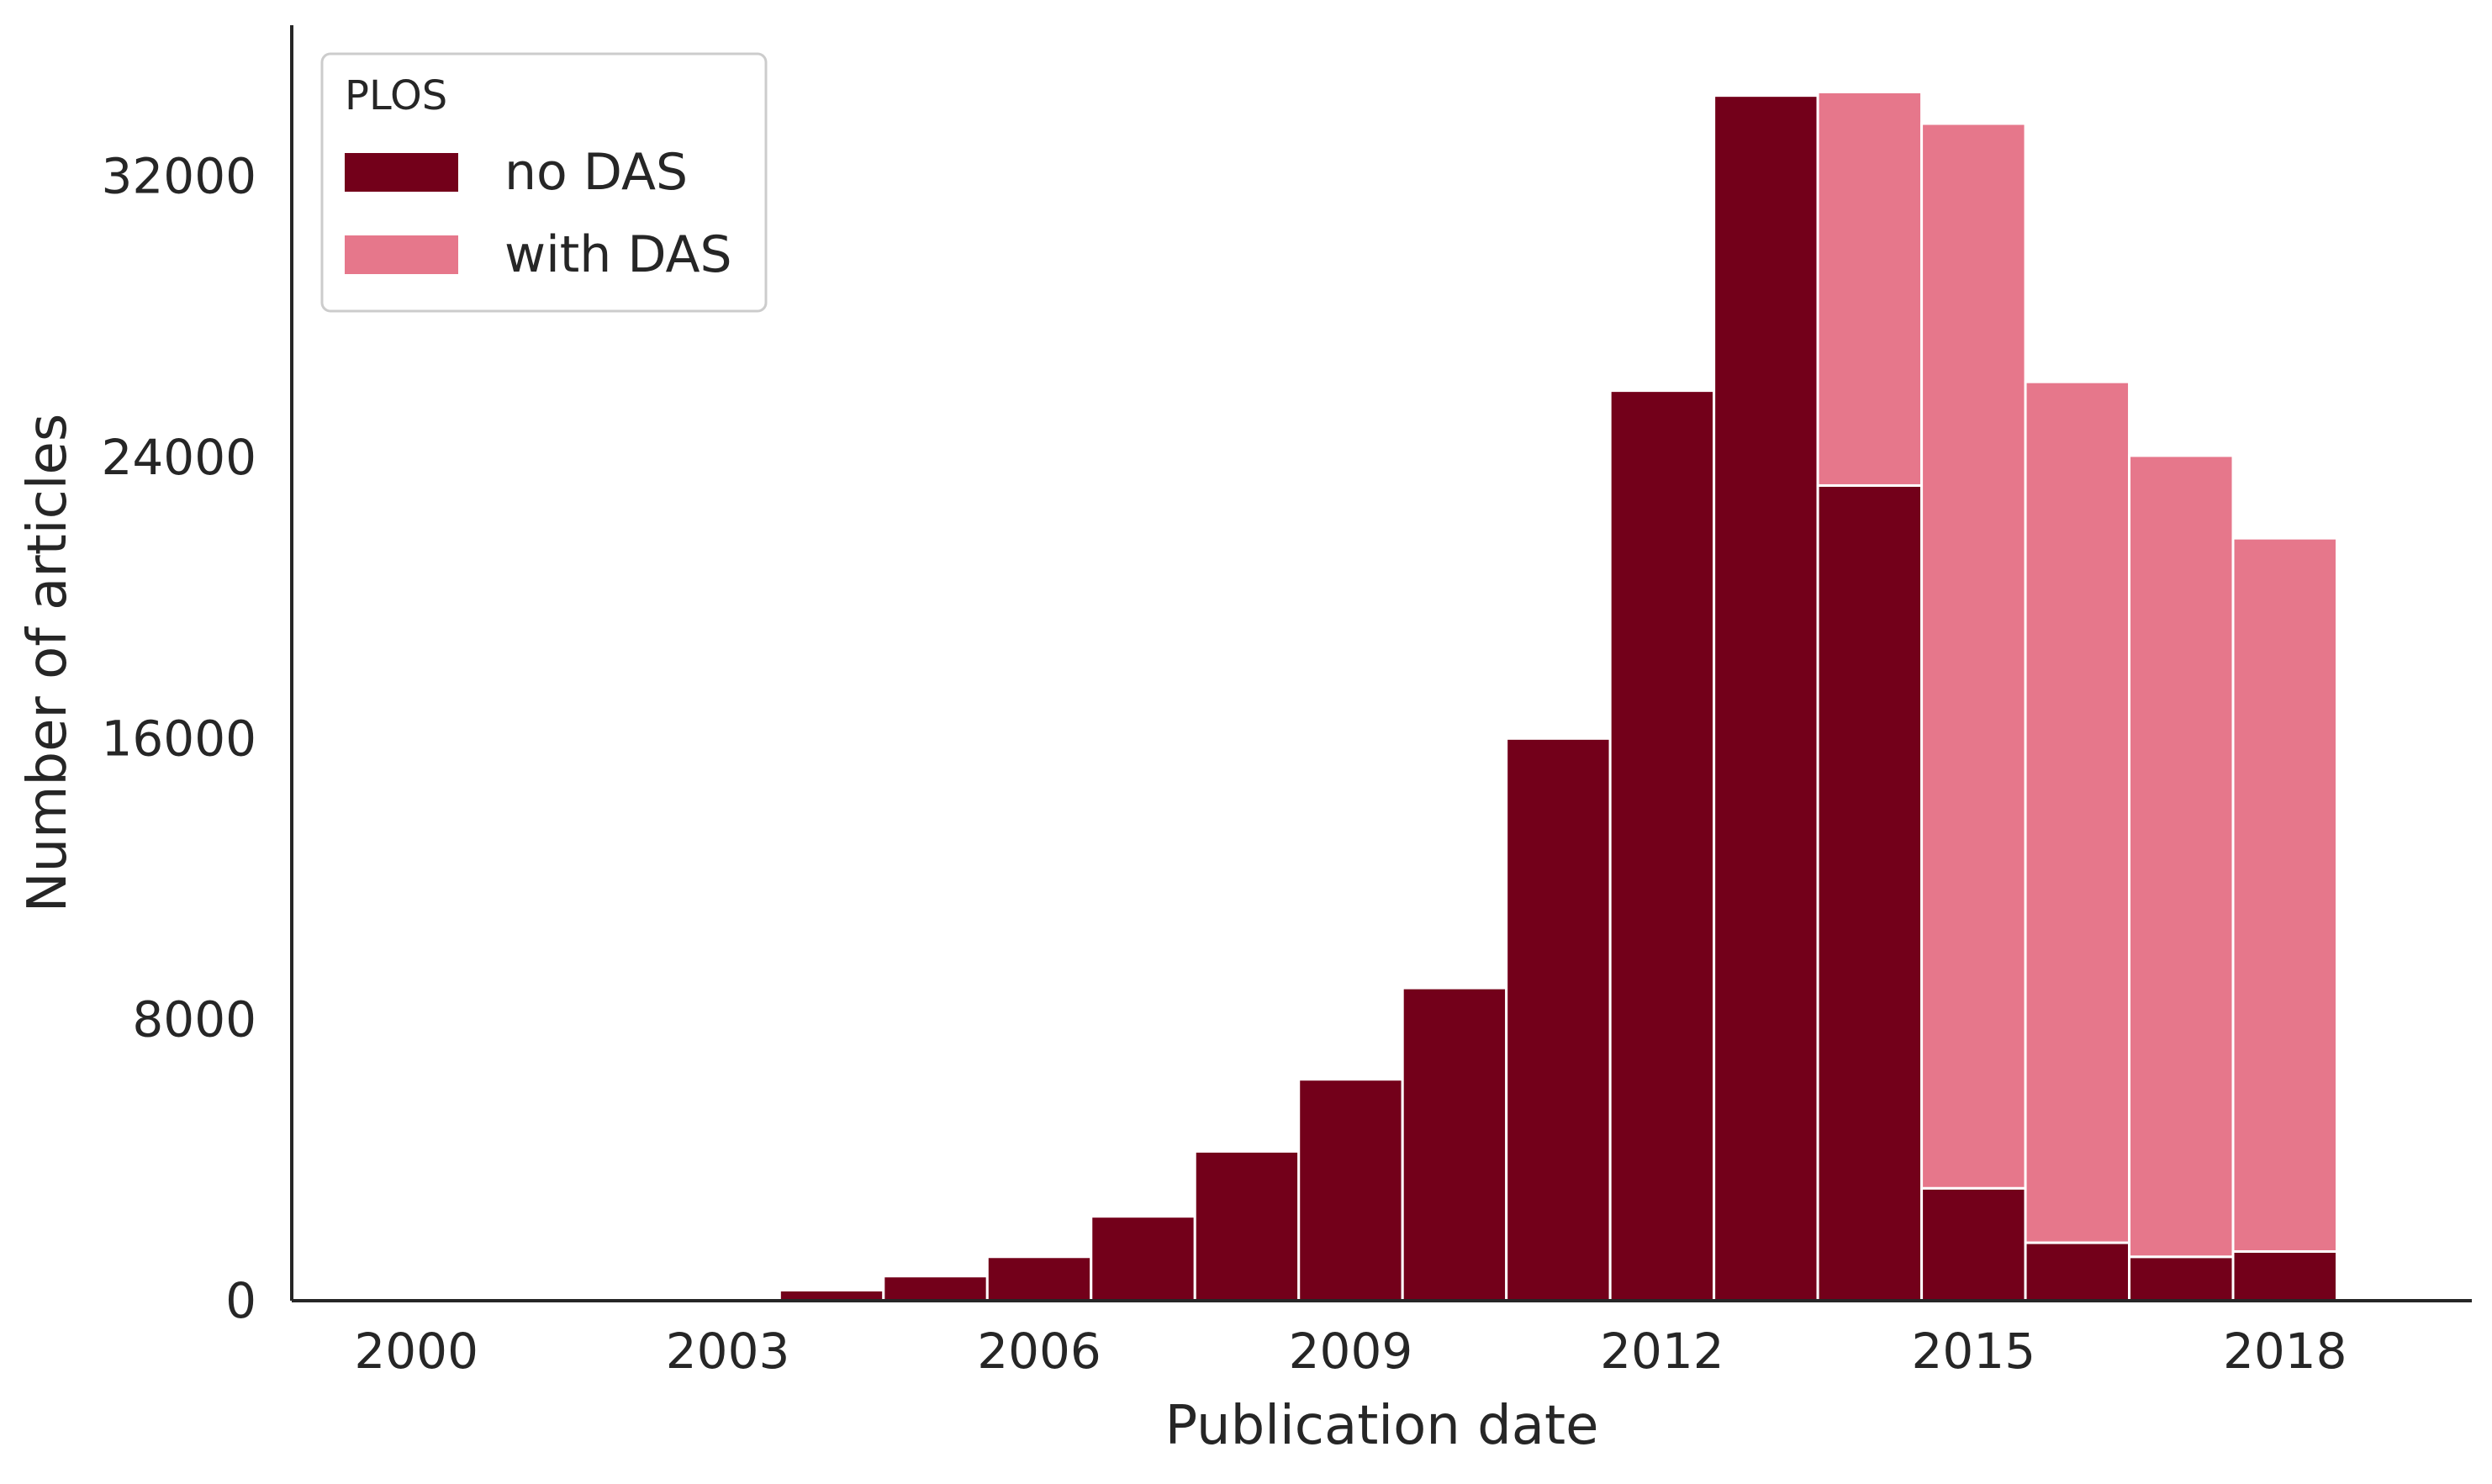 The image size is (2492, 1484). What do you see at coordinates (1870, 288) in the screenshot?
I see `bar-with-das-2014` at bounding box center [1870, 288].